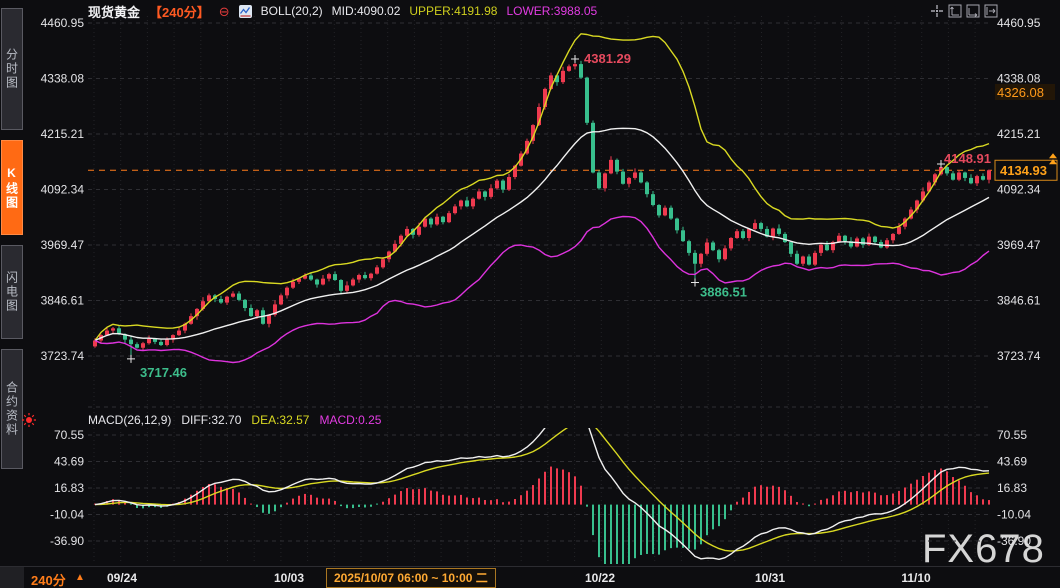  What do you see at coordinates (973, 11) in the screenshot?
I see `x-axis-zoom-icon` at bounding box center [973, 11].